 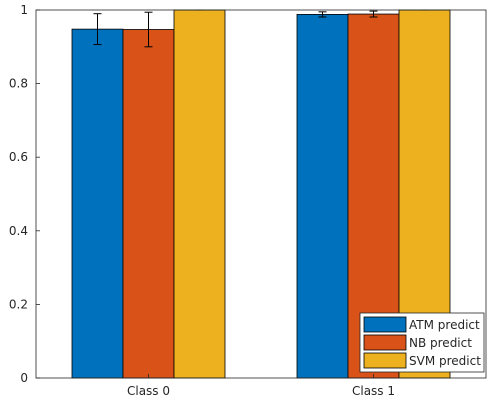 I want to click on legend-swatch-atm-predict, so click(x=385, y=324).